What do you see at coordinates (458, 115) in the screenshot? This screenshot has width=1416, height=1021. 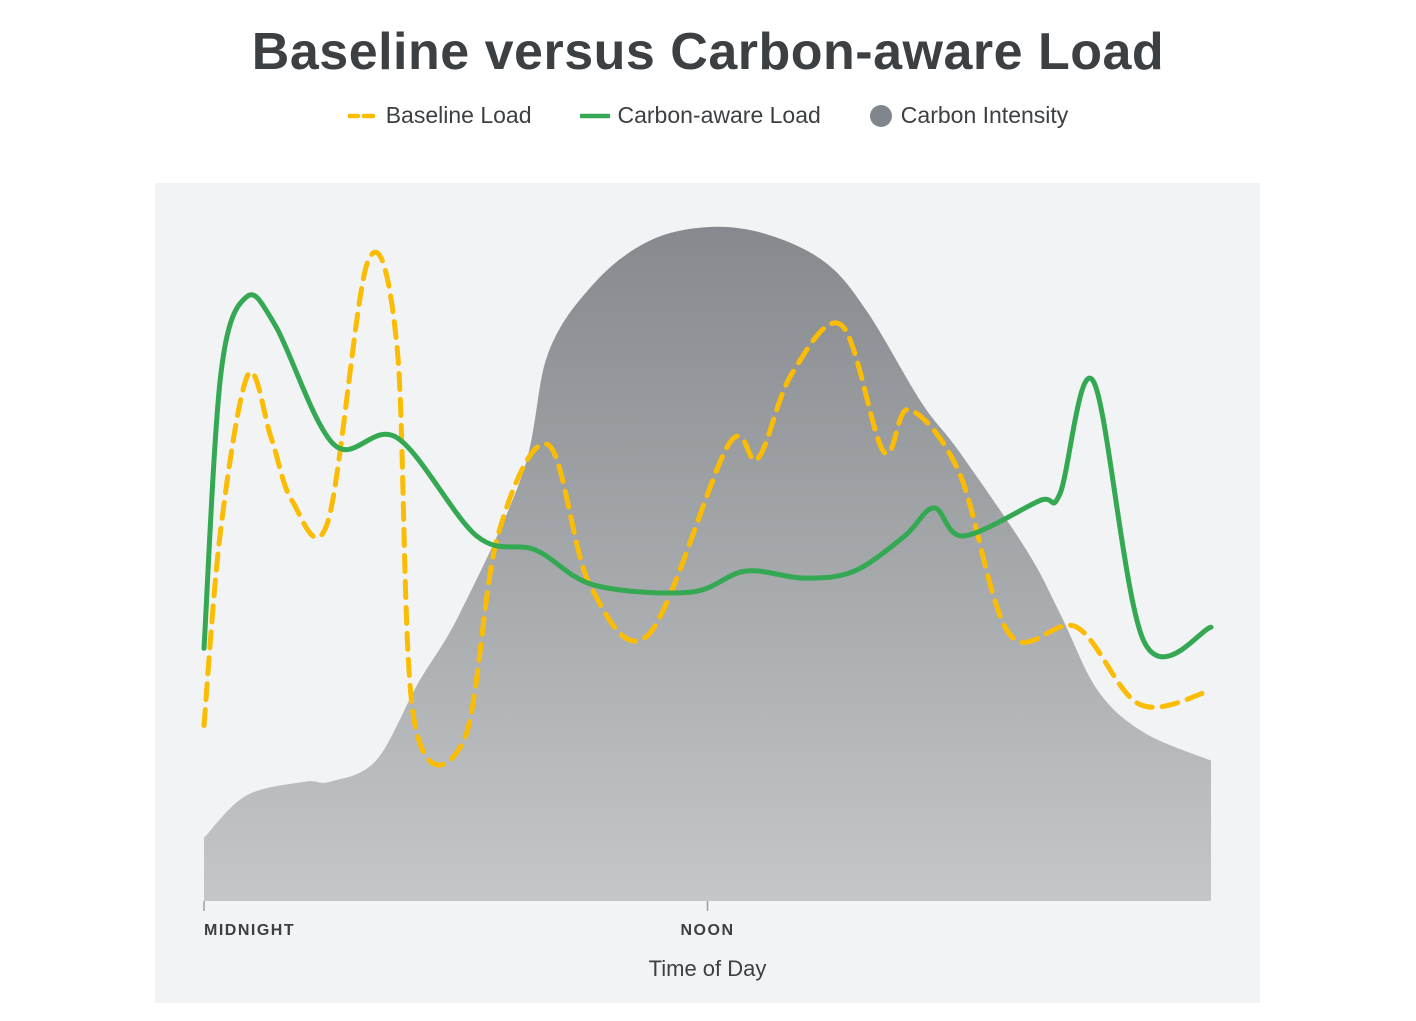 I see `legend-label-baseline: Baseline Load` at bounding box center [458, 115].